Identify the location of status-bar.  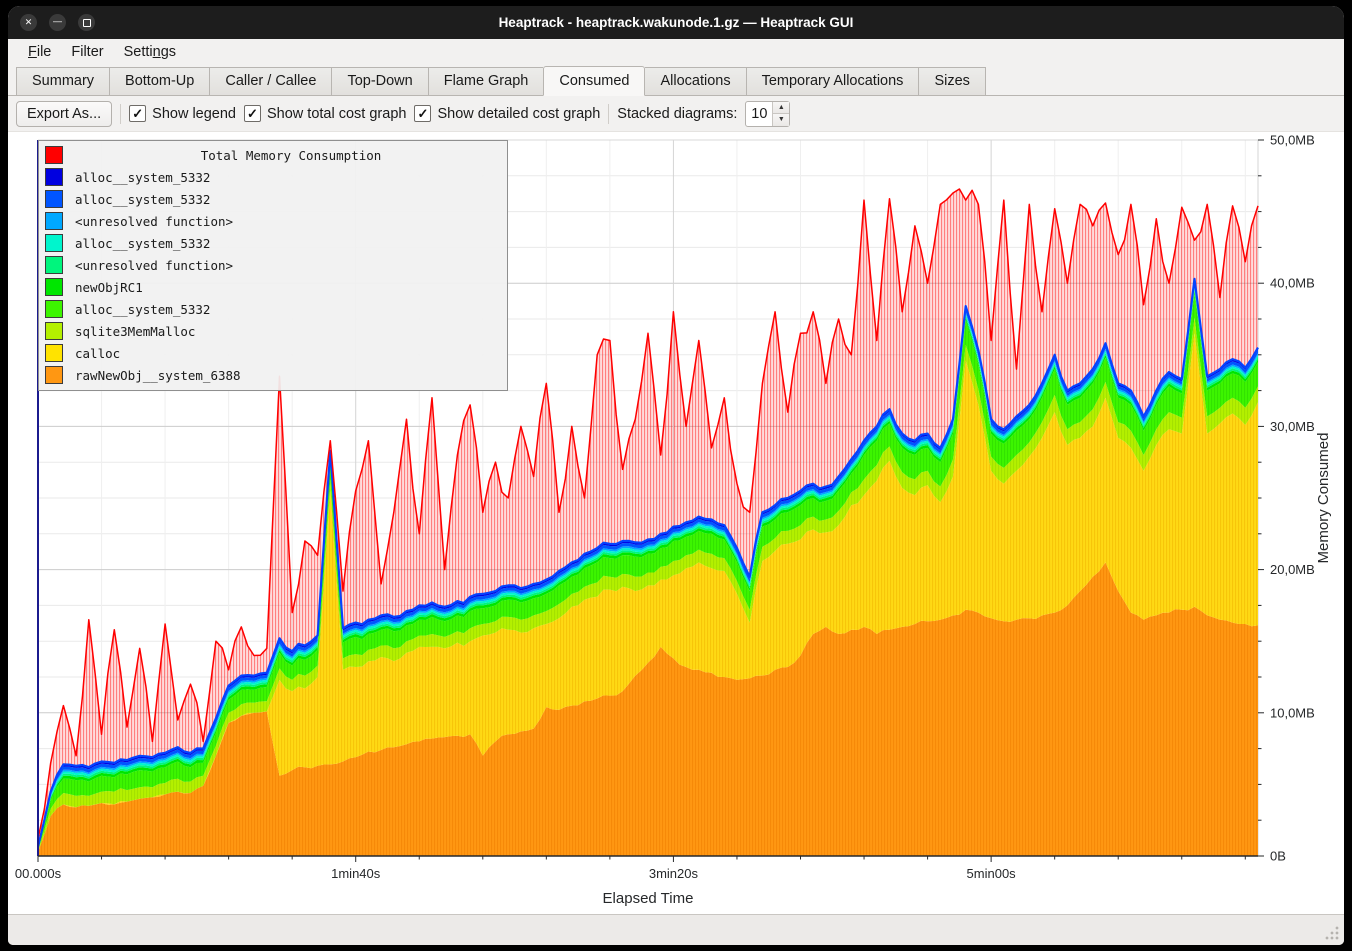
(676, 929).